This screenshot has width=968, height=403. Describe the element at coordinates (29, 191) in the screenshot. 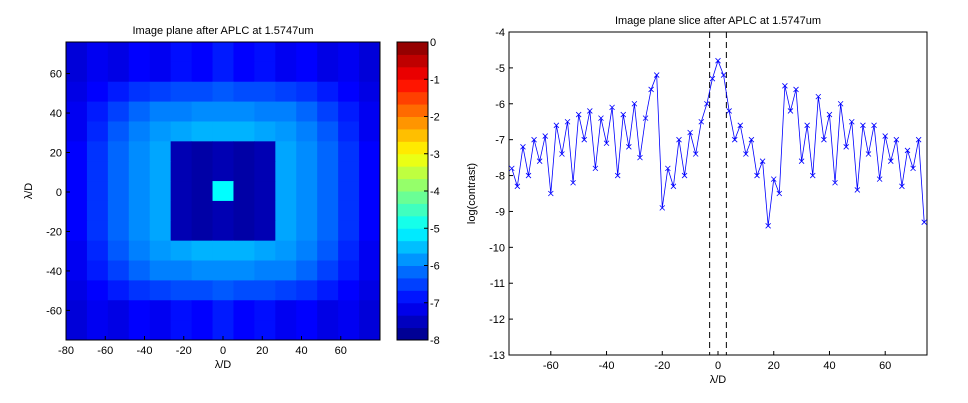

I see `y-axis-label: λ/D` at that location.